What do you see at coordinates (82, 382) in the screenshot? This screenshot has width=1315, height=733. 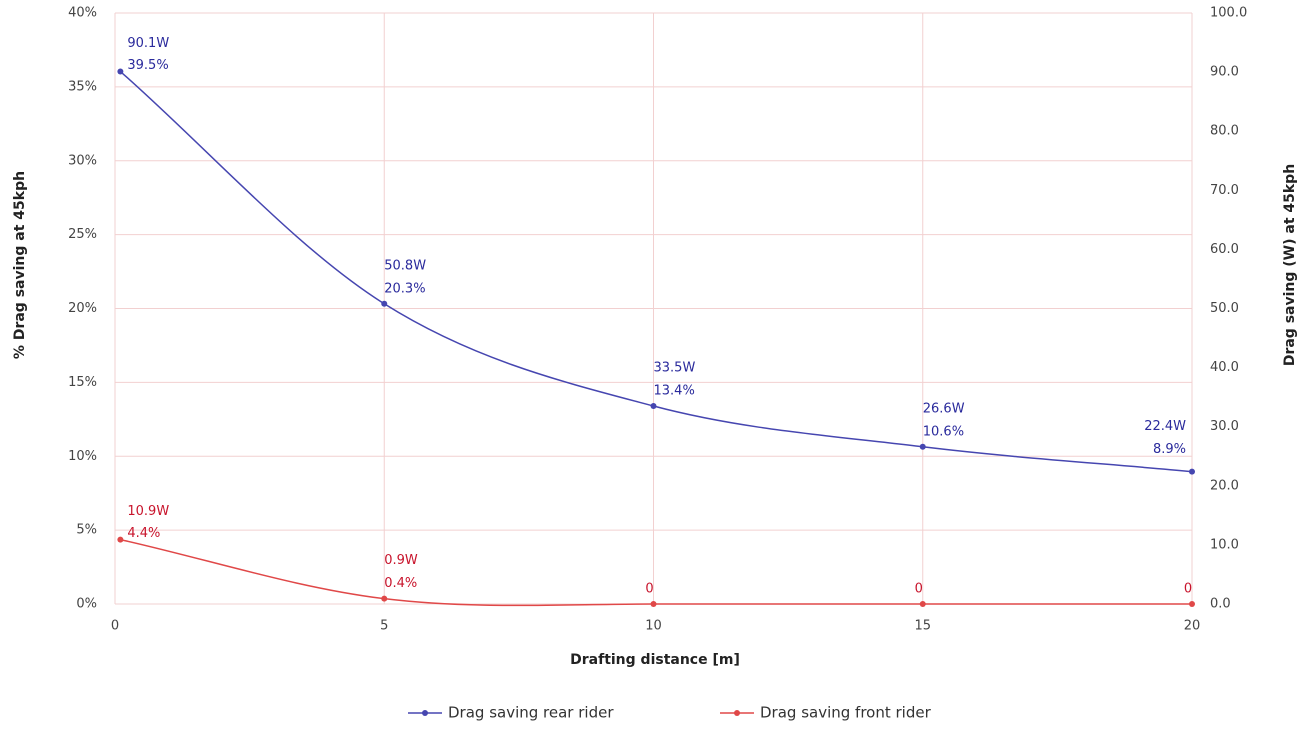 I see `y-tick-label: 15%` at bounding box center [82, 382].